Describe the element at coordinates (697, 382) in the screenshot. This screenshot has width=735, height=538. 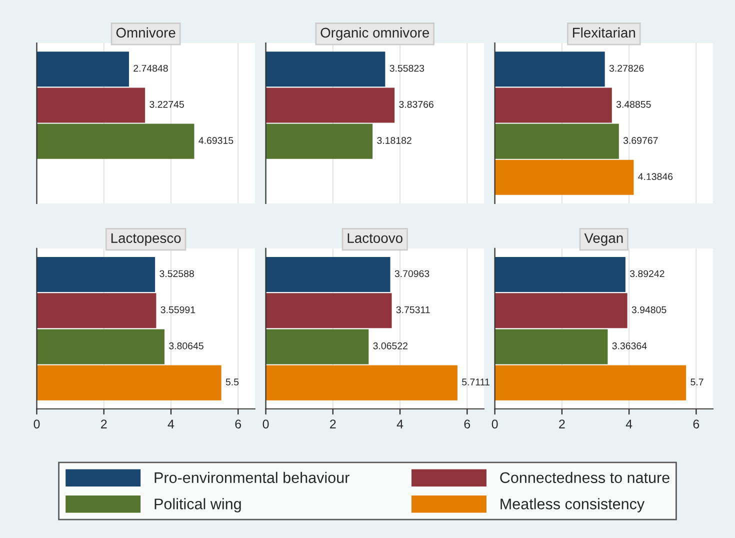
I see `data-label: 5.7` at that location.